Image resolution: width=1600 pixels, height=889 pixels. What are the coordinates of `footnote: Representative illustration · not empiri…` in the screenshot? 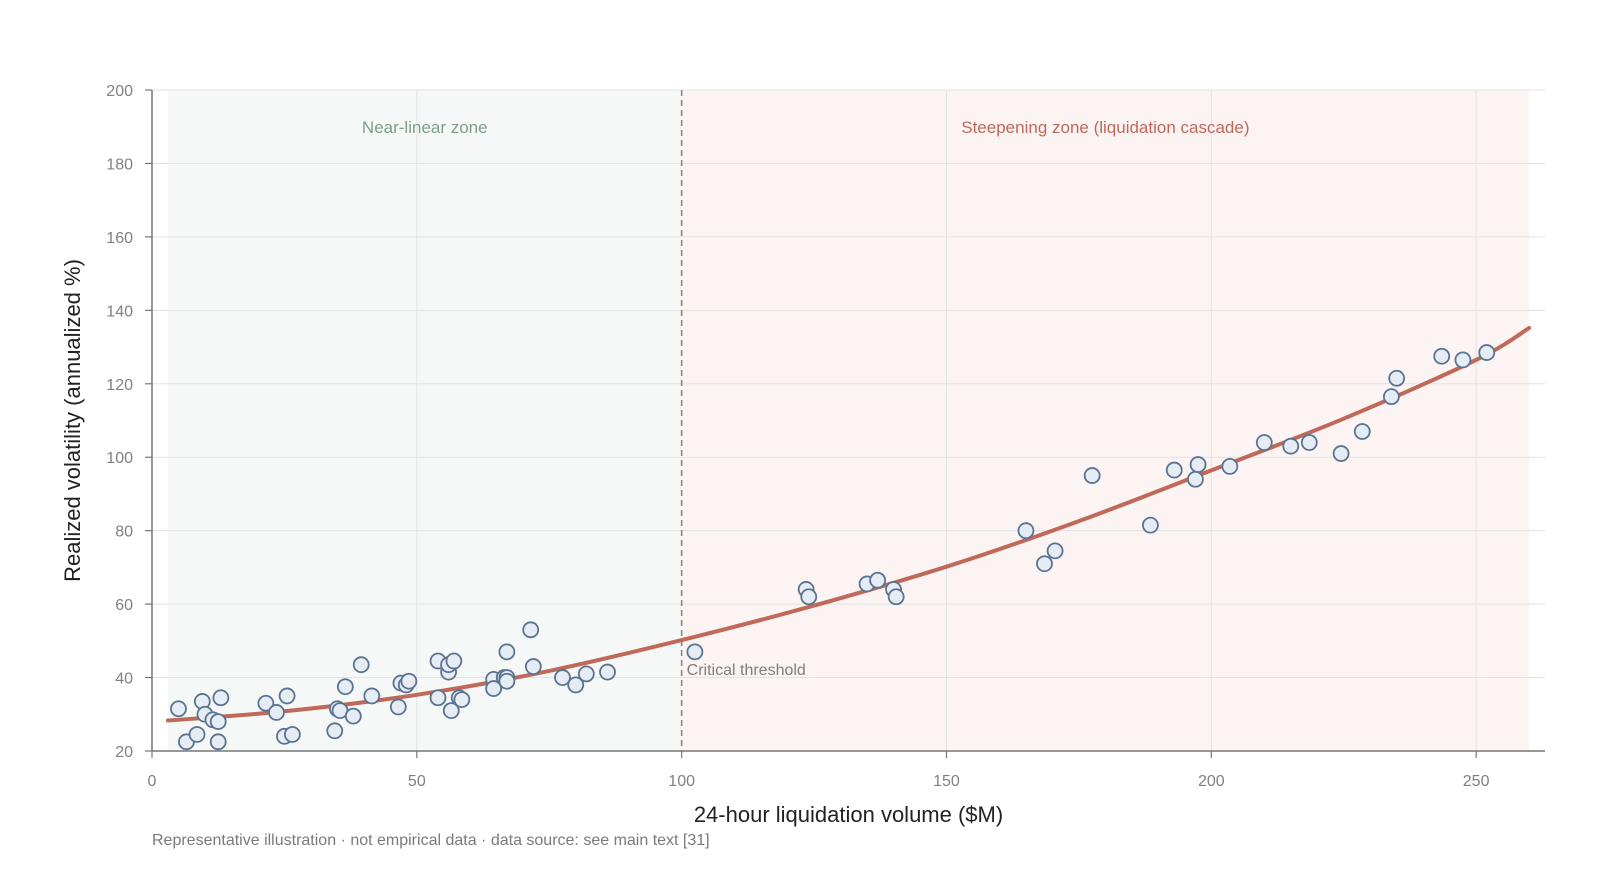 It's located at (431, 840).